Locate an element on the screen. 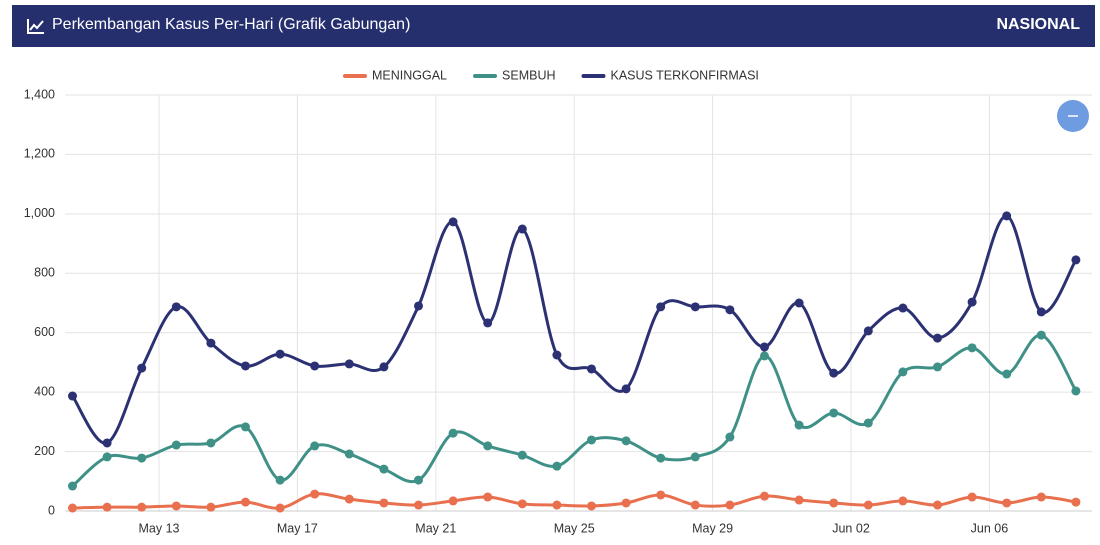 The width and height of the screenshot is (1100, 545). y-tick-label: 800 is located at coordinates (44, 273).